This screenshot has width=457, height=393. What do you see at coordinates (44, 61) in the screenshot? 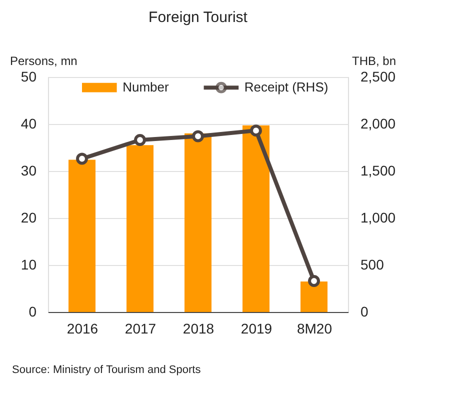
I see `y-axis-title: Persons, mn` at bounding box center [44, 61].